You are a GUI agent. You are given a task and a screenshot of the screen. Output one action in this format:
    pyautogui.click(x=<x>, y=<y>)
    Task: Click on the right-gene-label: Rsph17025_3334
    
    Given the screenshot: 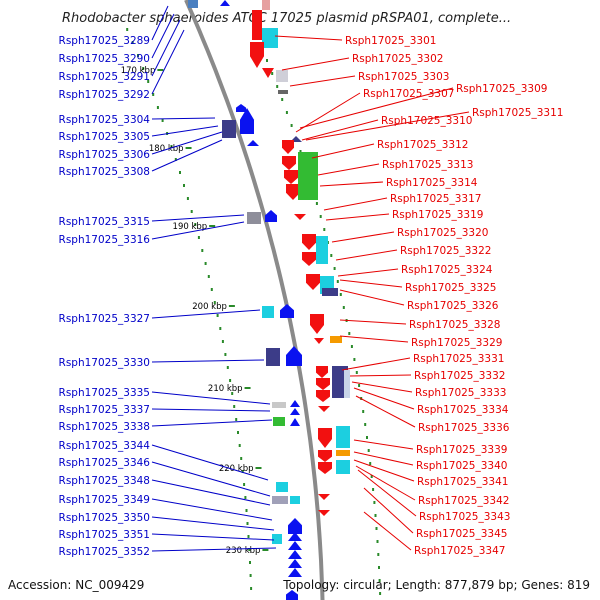 What is the action you would take?
    pyautogui.click(x=463, y=410)
    